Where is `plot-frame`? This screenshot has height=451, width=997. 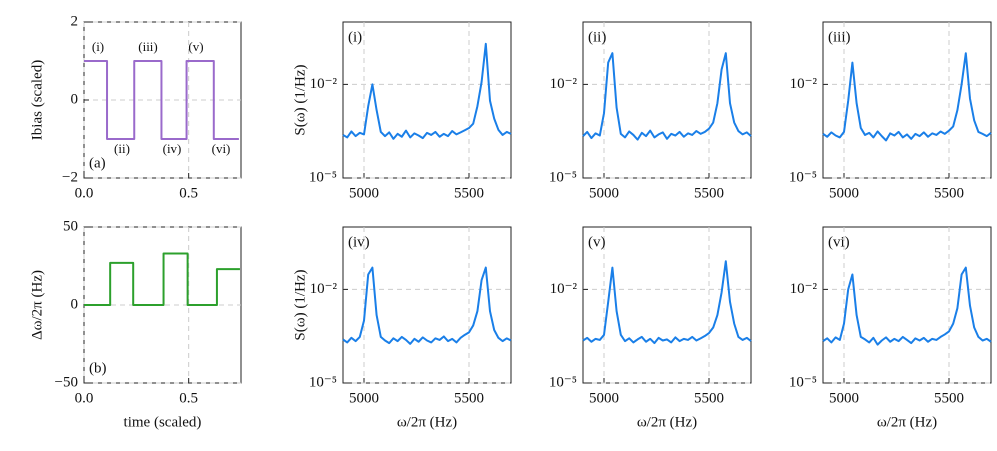 plot-frame is located at coordinates (667, 100).